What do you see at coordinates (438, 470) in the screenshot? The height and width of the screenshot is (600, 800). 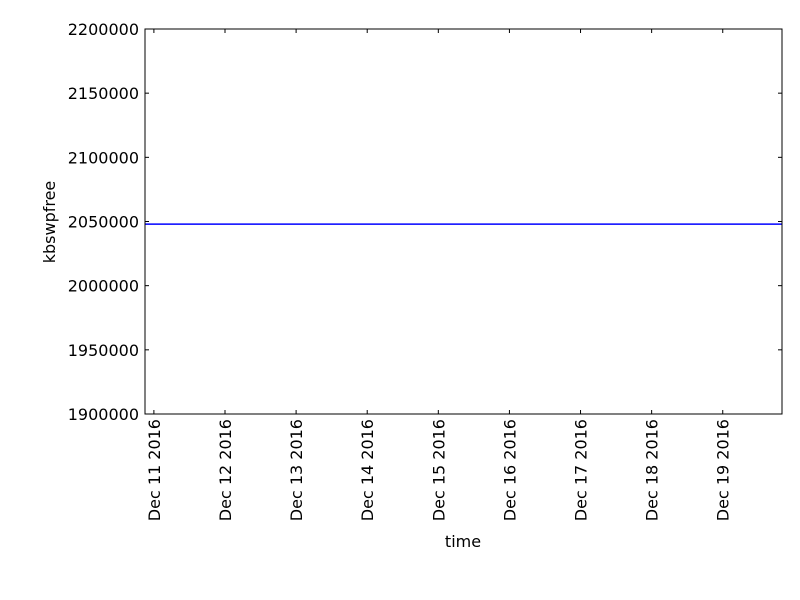 I see `x-tick-label: Dec 15 2016` at bounding box center [438, 470].